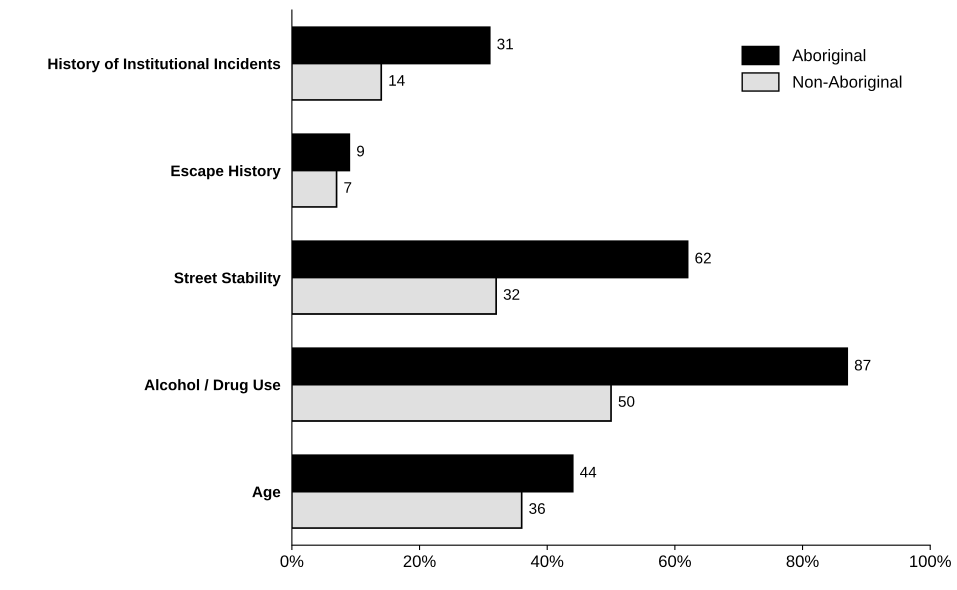 The width and height of the screenshot is (957, 590). I want to click on data-label: 44, so click(588, 472).